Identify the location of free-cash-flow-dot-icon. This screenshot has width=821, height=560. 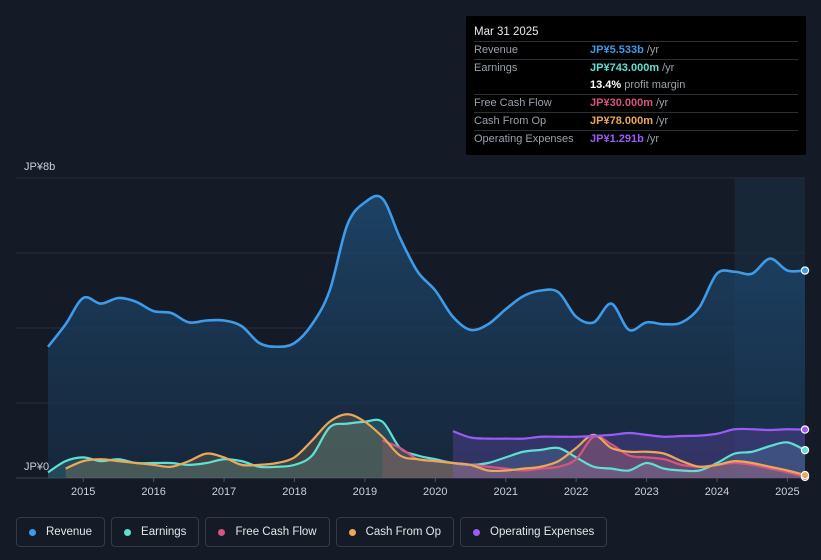
(222, 532).